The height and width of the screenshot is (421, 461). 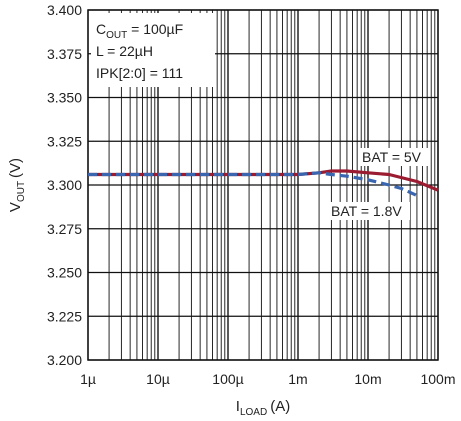 I want to click on y-axis-label-symbol: V, so click(x=15, y=207).